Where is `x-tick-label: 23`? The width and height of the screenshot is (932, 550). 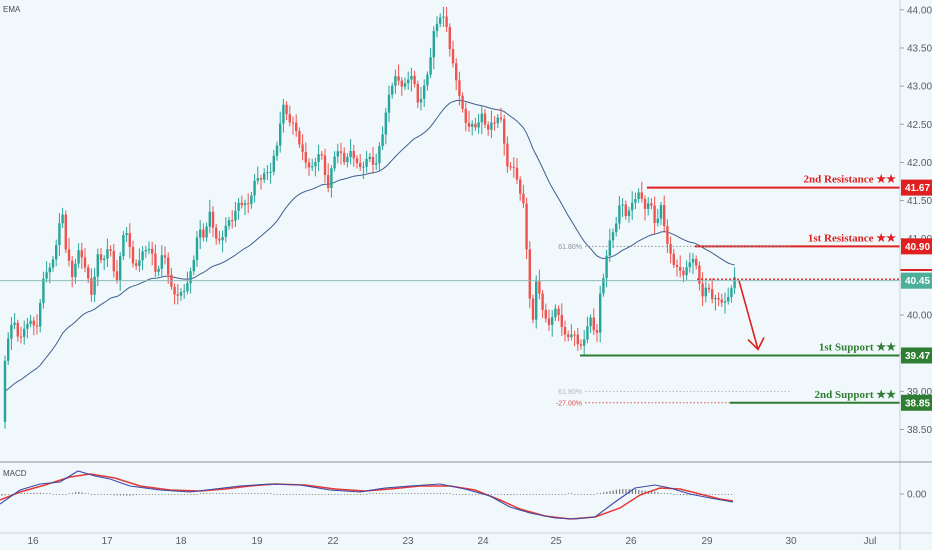
x-tick-label: 23 is located at coordinates (408, 541).